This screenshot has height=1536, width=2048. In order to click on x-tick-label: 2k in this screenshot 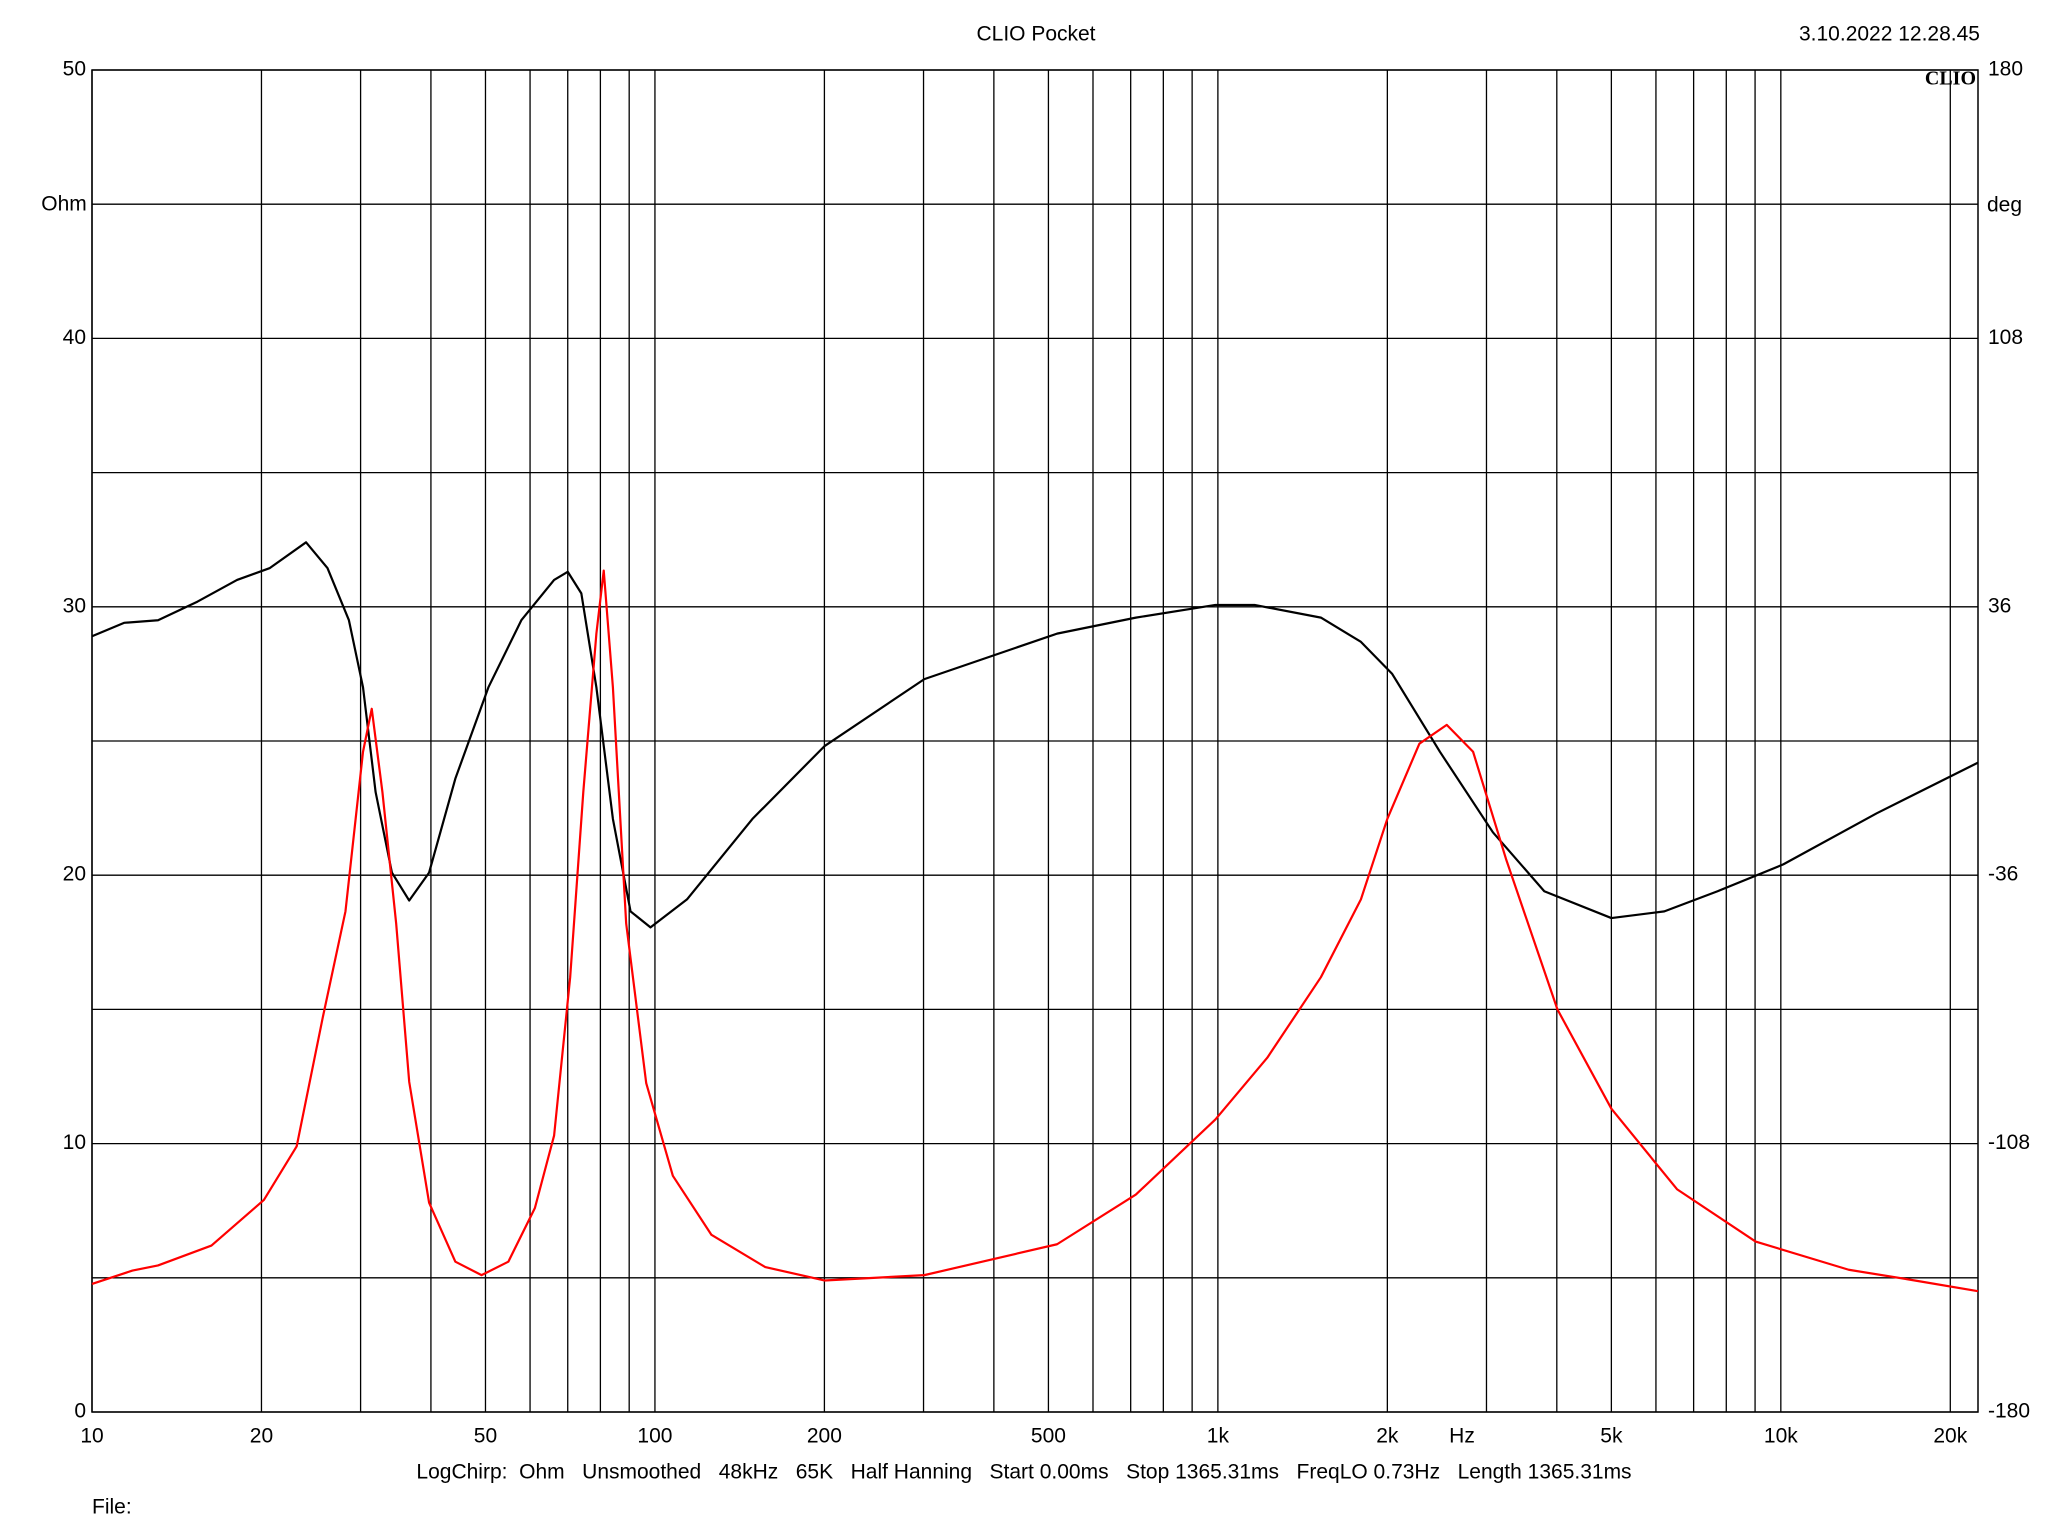, I will do `click(1387, 1436)`.